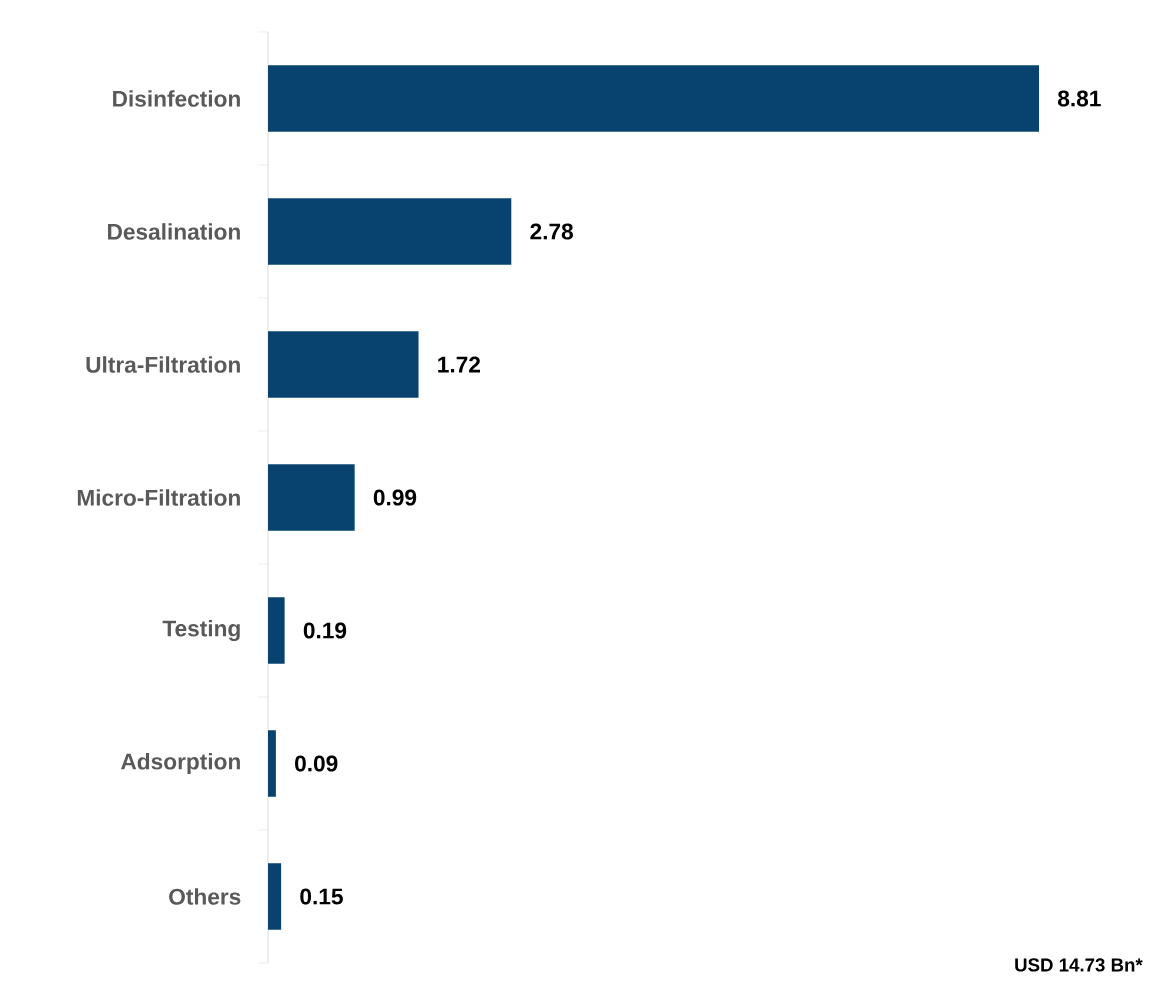 The width and height of the screenshot is (1163, 987). Describe the element at coordinates (321, 896) in the screenshot. I see `data-label: 0.15` at that location.